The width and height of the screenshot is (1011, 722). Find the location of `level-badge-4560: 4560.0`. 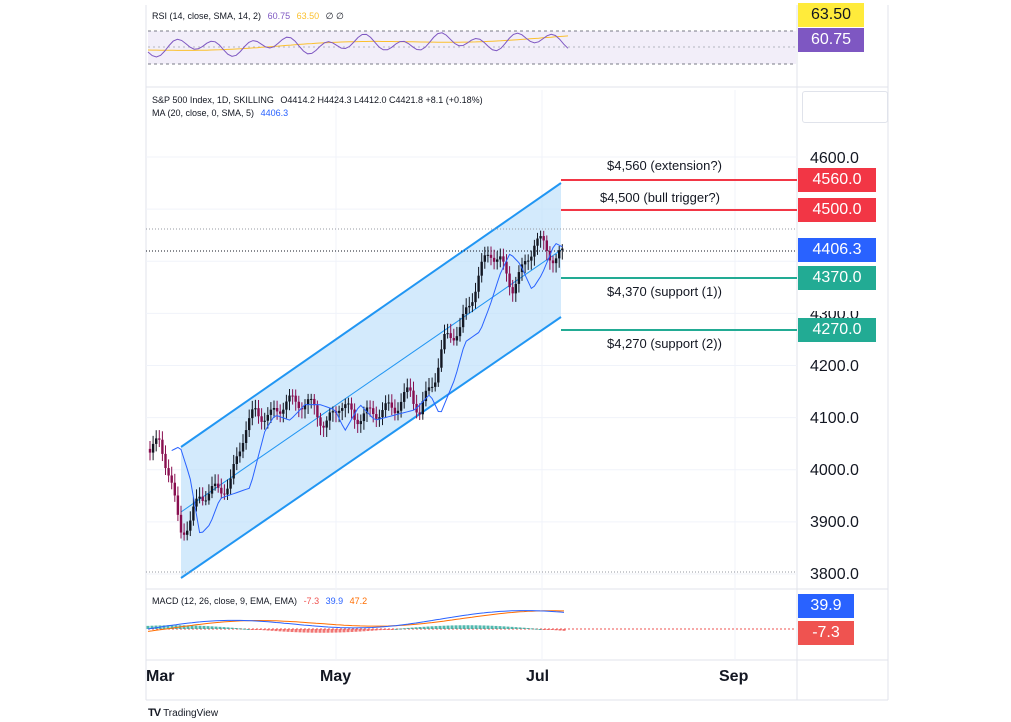

level-badge-4560: 4560.0 is located at coordinates (837, 180).